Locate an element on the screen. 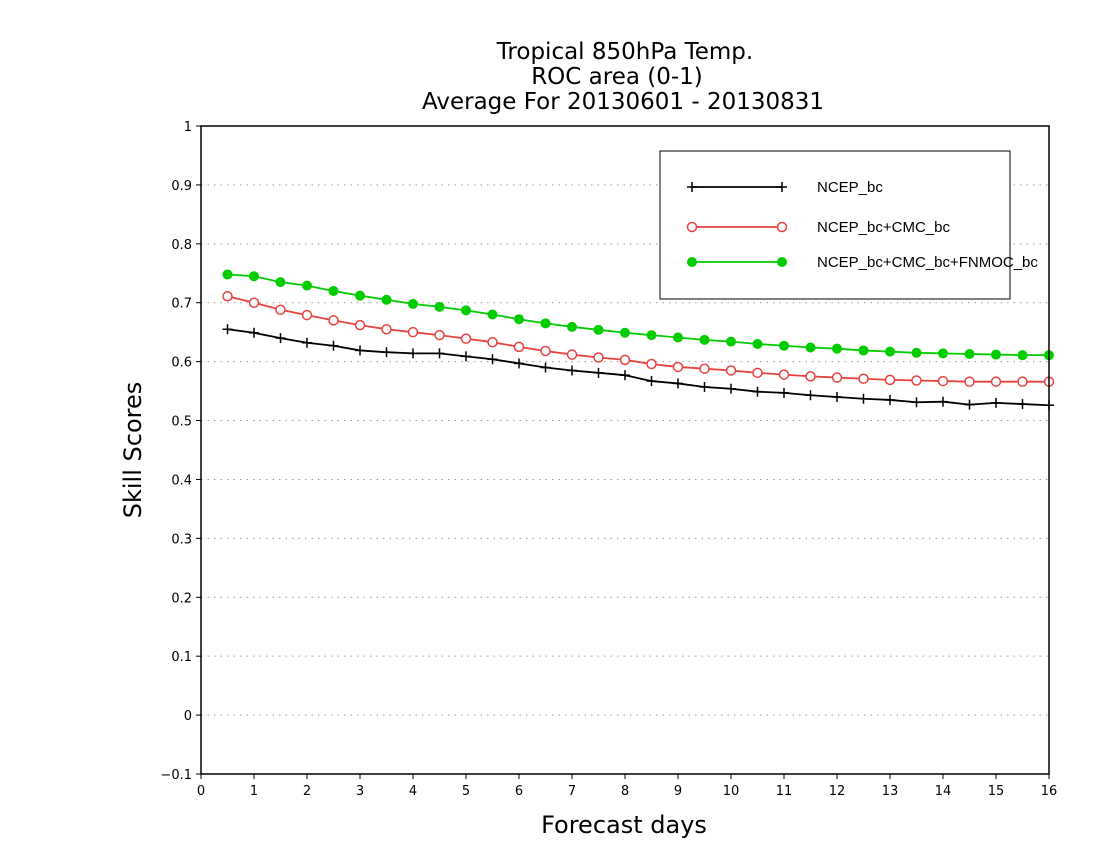 The width and height of the screenshot is (1100, 850). x-tick-label: 10 is located at coordinates (731, 791).